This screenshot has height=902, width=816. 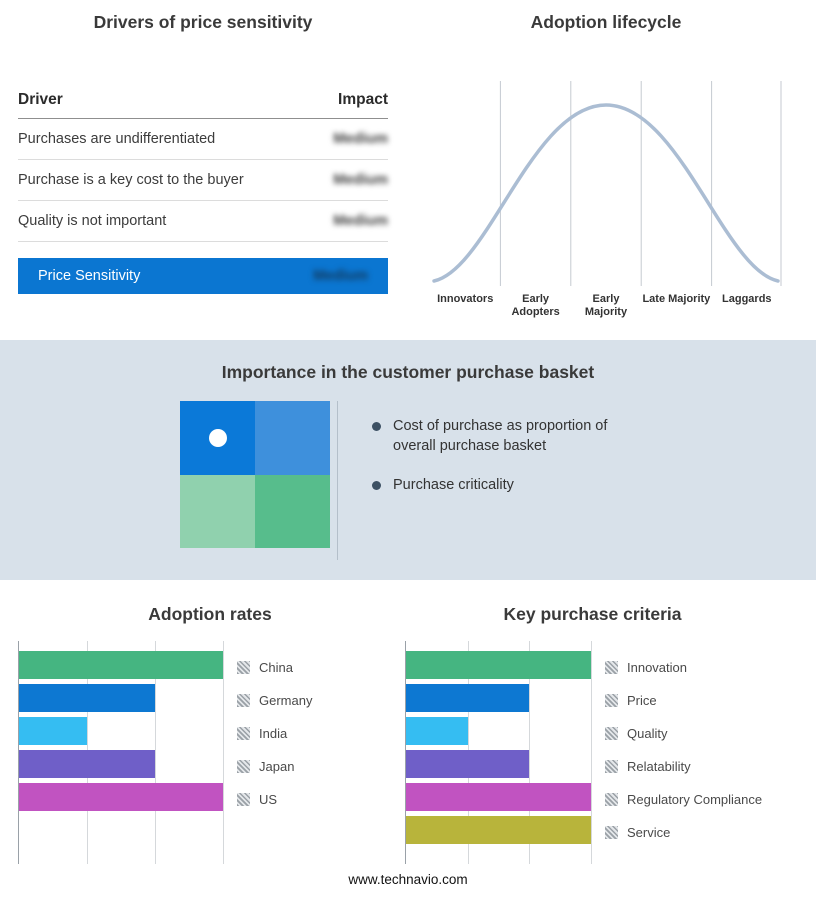 I want to click on legend-label: Regulatory Compliance, so click(x=695, y=799).